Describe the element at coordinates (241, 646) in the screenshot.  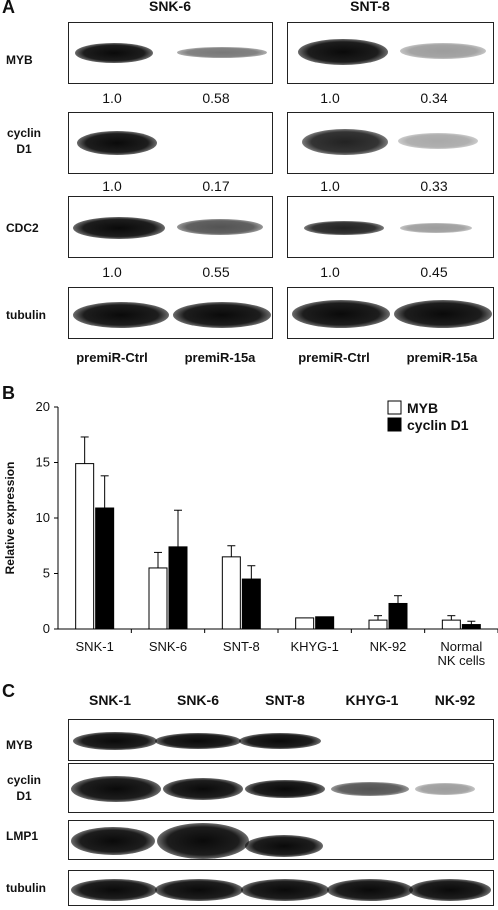
I see `x-tick-label: SNT-8` at that location.